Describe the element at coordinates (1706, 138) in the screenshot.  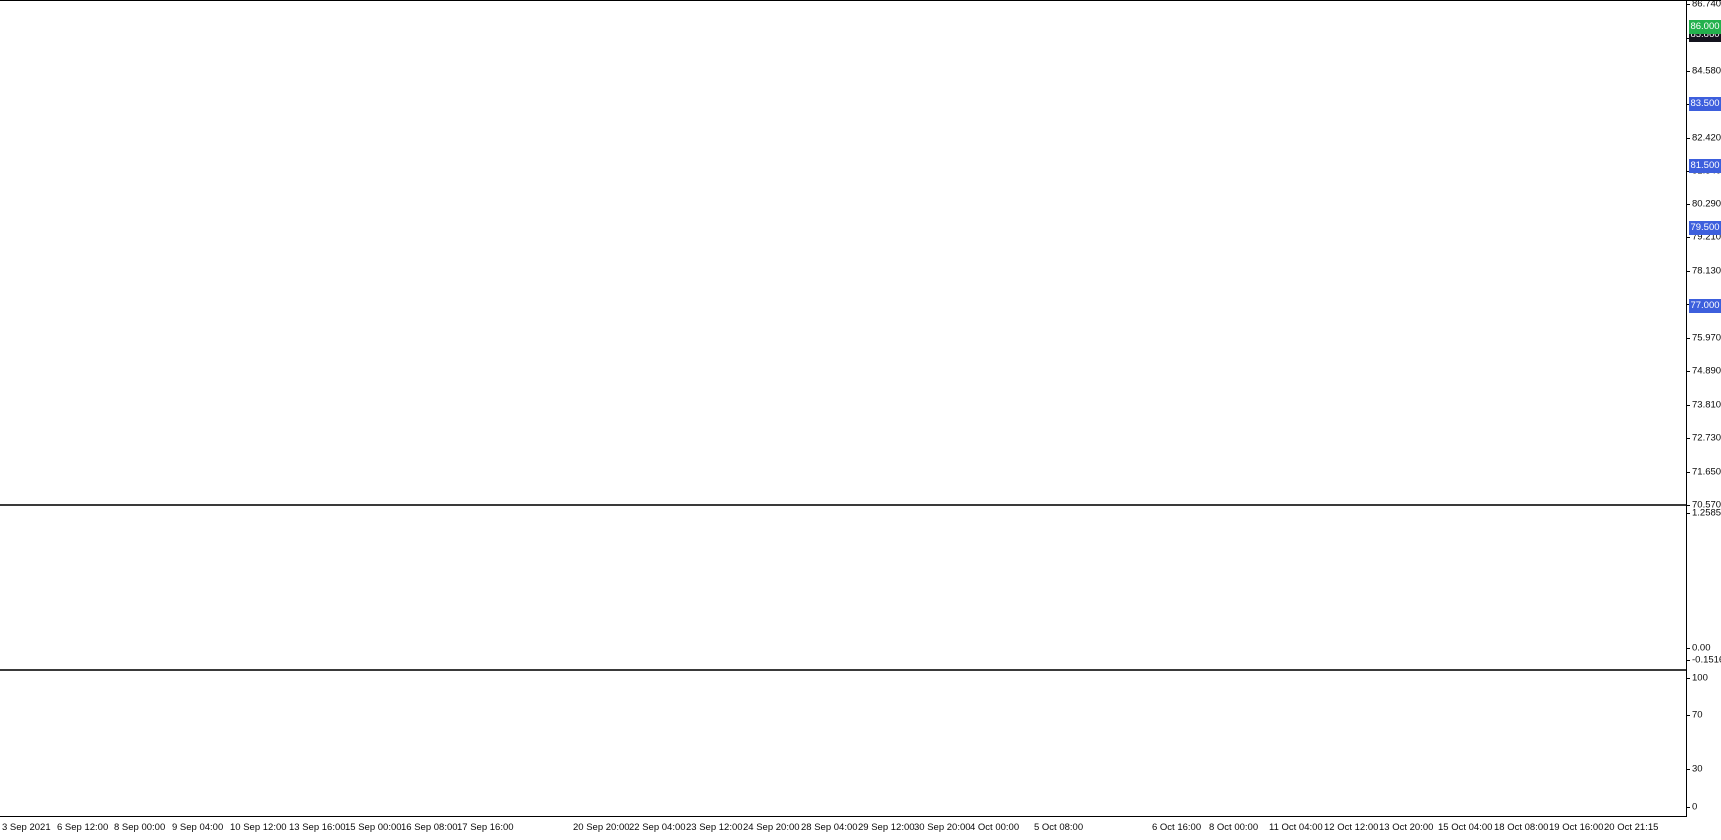
I see `price-tick-label: 82.420` at that location.